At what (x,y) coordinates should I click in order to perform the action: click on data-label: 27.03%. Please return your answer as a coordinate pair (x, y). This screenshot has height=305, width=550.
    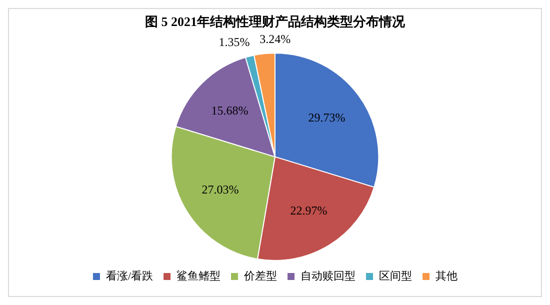
    Looking at the image, I should click on (220, 189).